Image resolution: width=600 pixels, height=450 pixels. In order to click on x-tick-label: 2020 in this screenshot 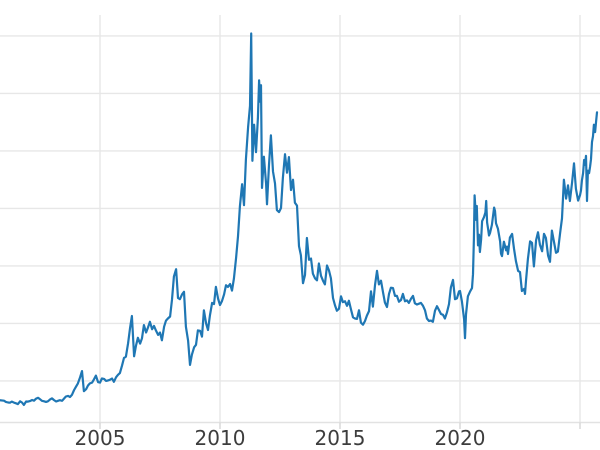, I will do `click(460, 438)`.